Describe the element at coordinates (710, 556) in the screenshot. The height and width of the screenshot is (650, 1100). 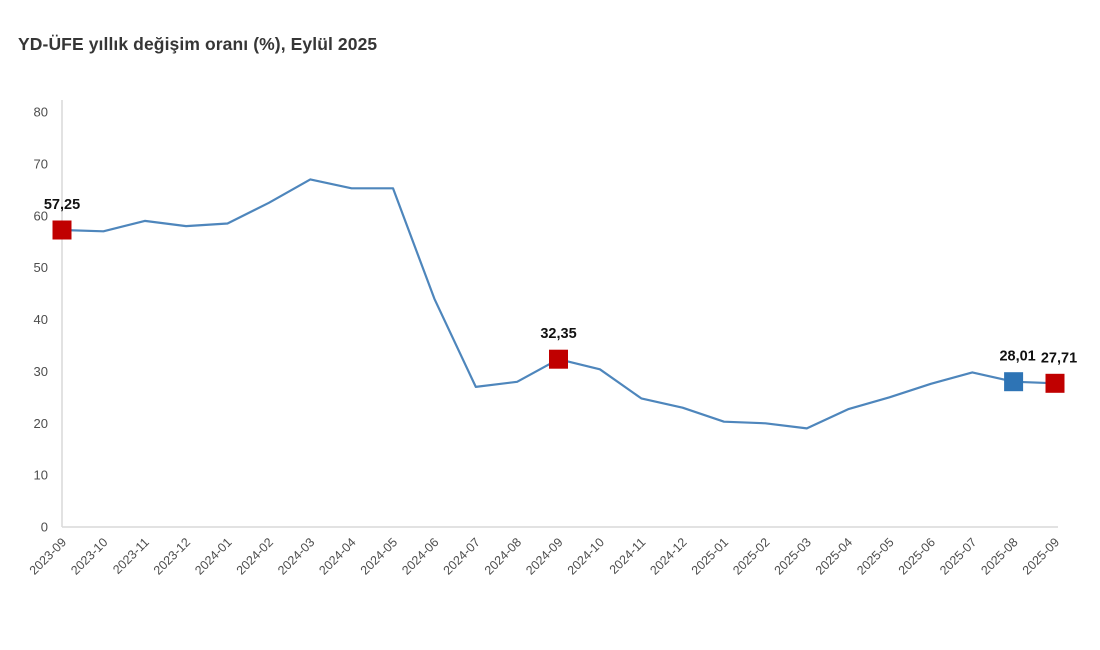
I see `x-tick-label: 2025-01` at that location.